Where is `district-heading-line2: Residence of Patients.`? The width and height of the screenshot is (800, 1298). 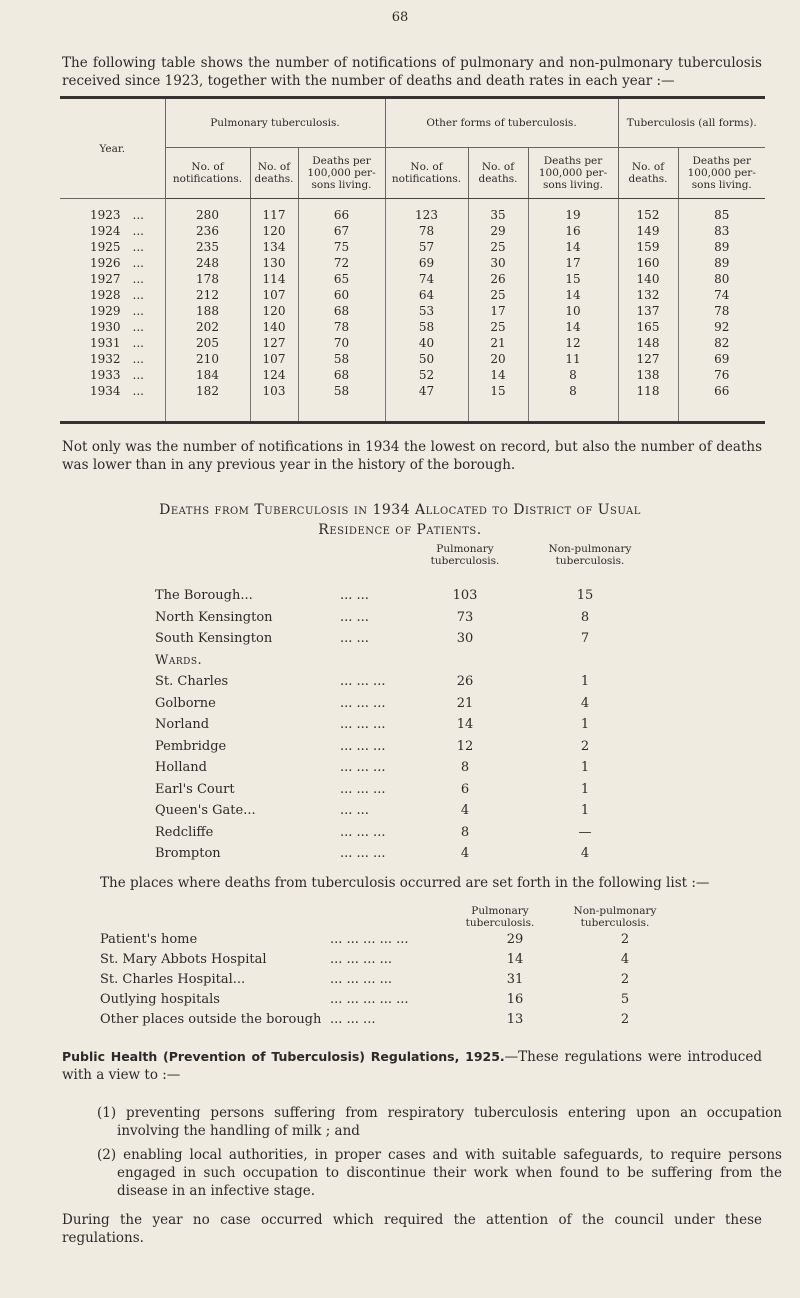
district-heading-line2: Residence of Patients. is located at coordinates (400, 530).